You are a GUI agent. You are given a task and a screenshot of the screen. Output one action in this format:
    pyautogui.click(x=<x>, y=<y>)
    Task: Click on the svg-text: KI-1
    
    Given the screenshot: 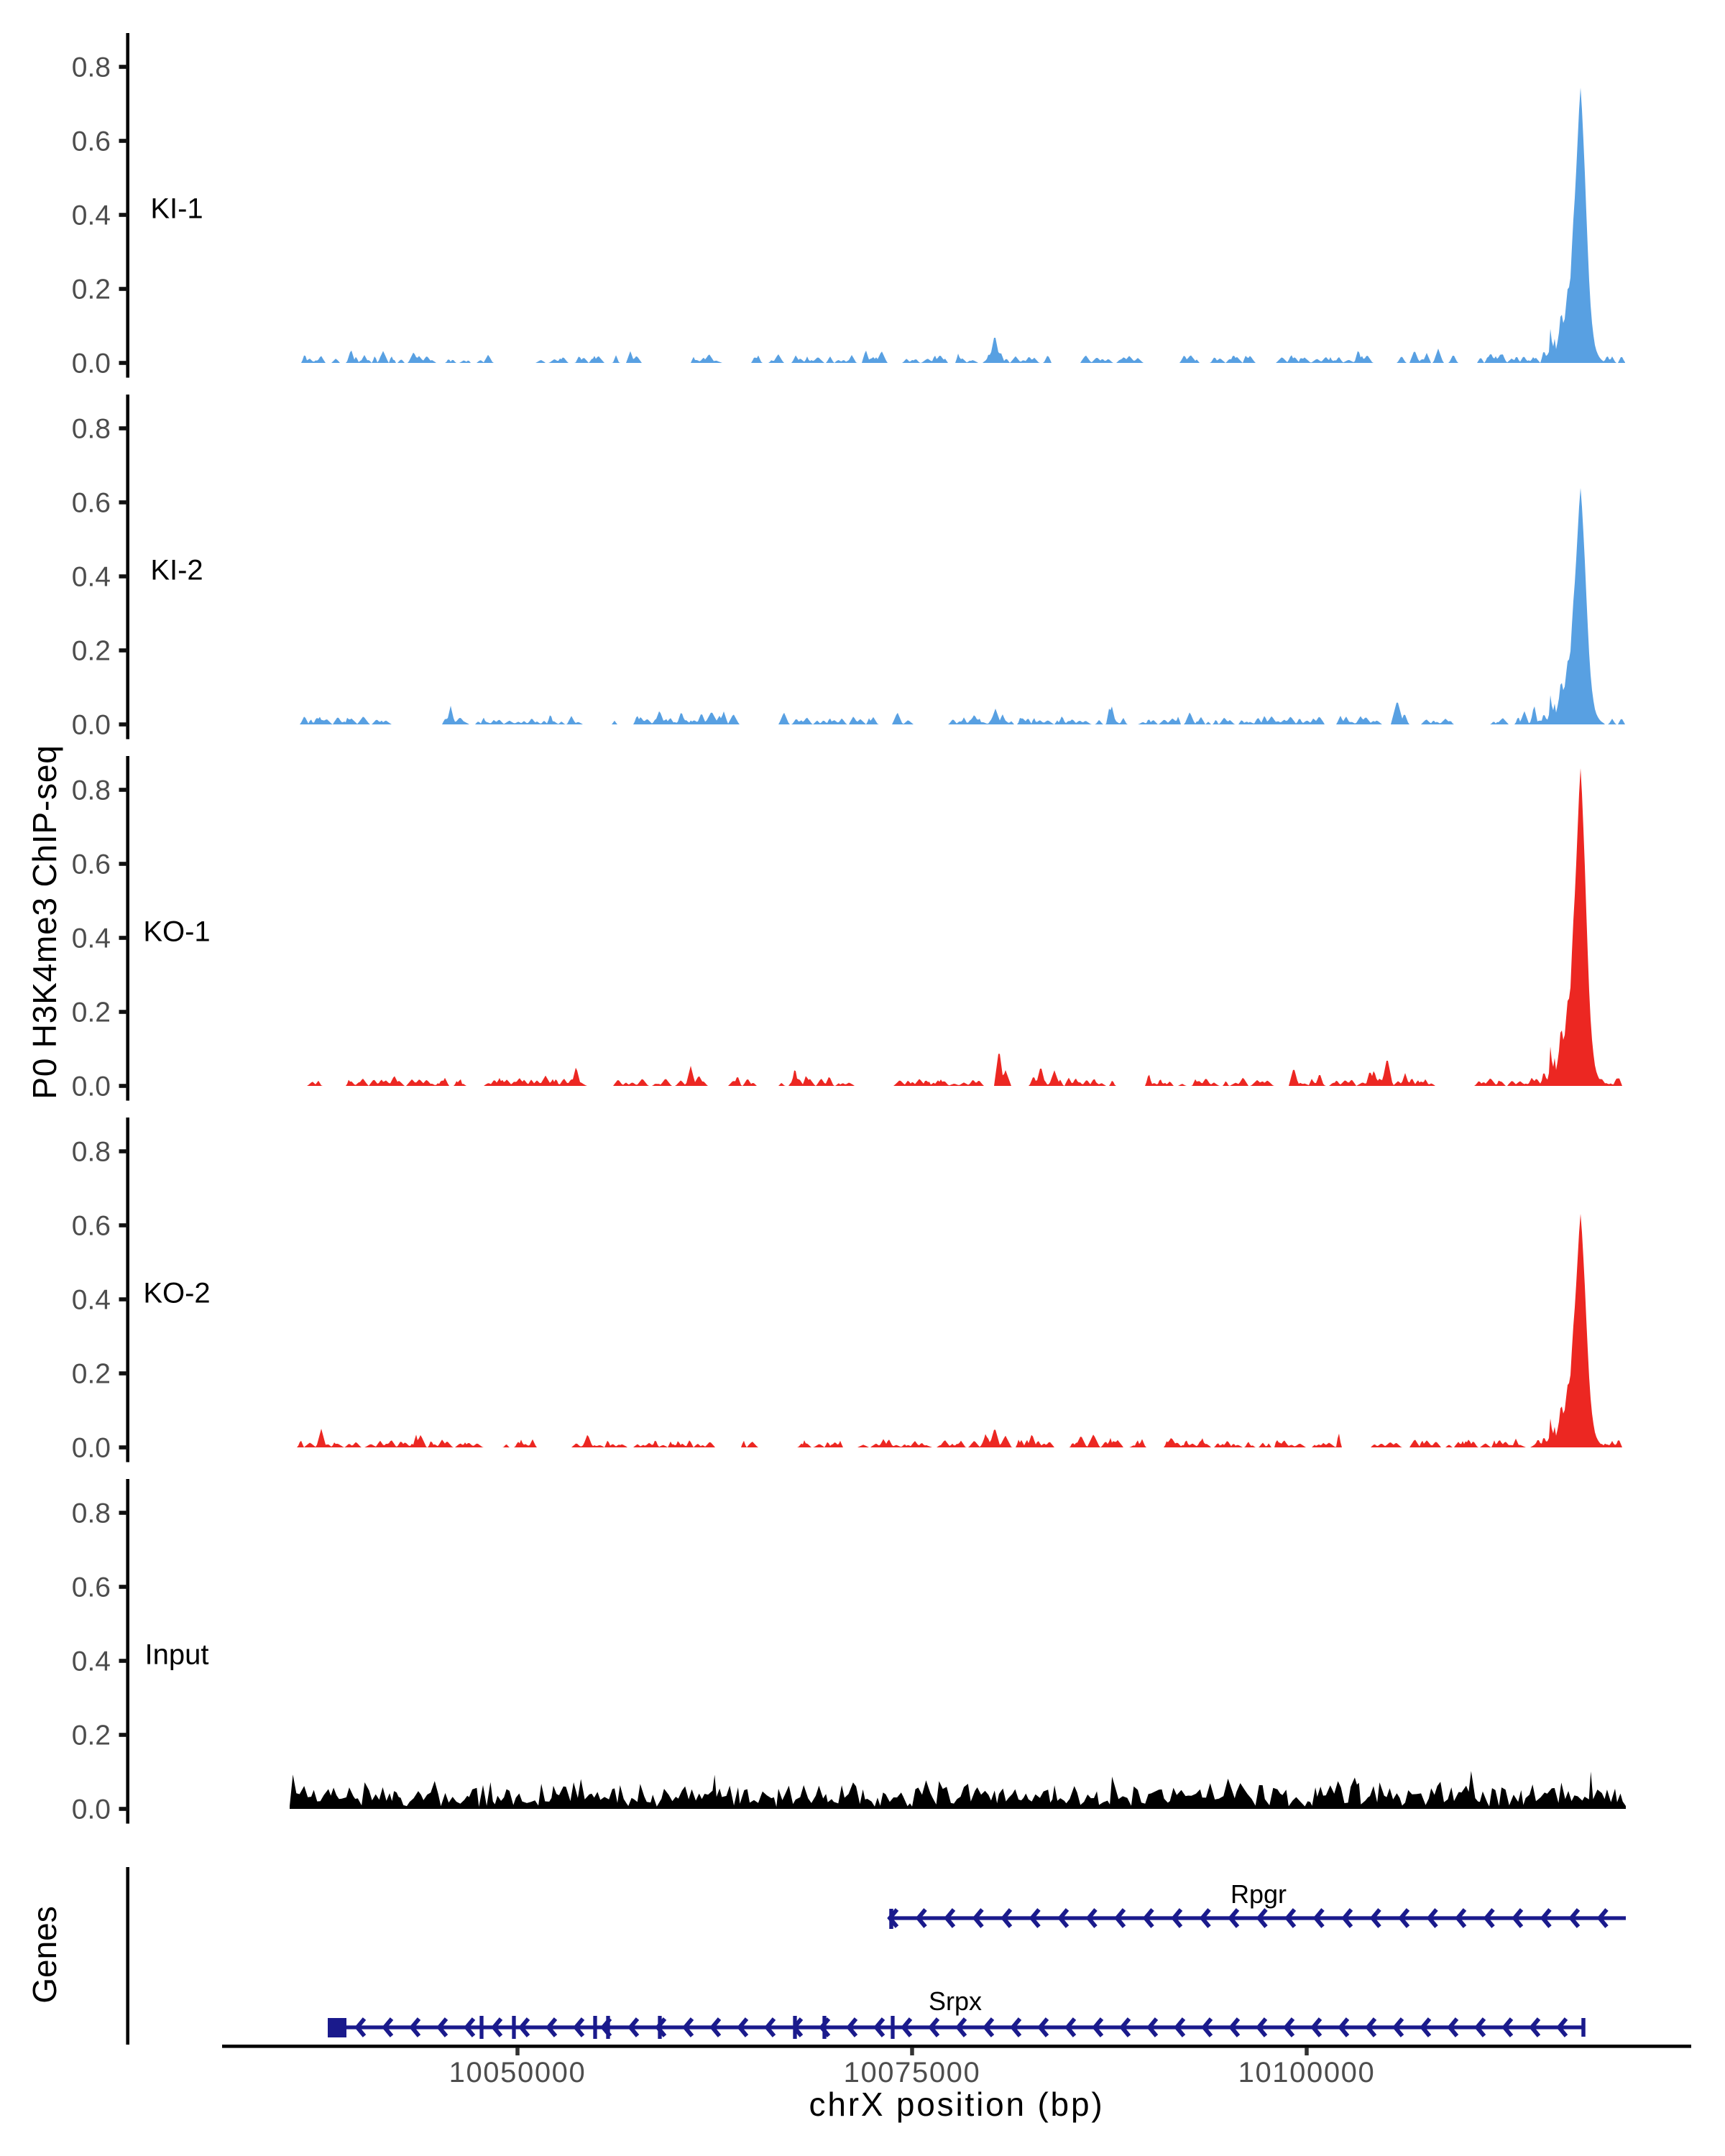 What is the action you would take?
    pyautogui.click(x=176, y=209)
    